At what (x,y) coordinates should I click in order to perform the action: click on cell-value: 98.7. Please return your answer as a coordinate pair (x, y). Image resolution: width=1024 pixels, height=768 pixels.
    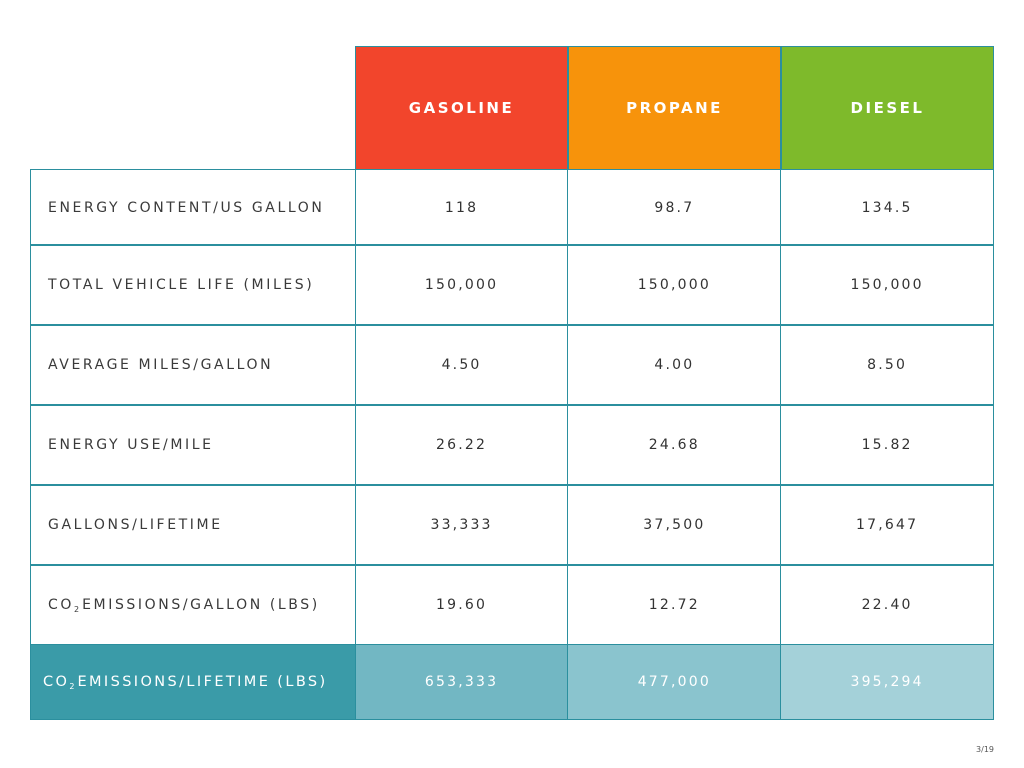
    Looking at the image, I should click on (674, 207).